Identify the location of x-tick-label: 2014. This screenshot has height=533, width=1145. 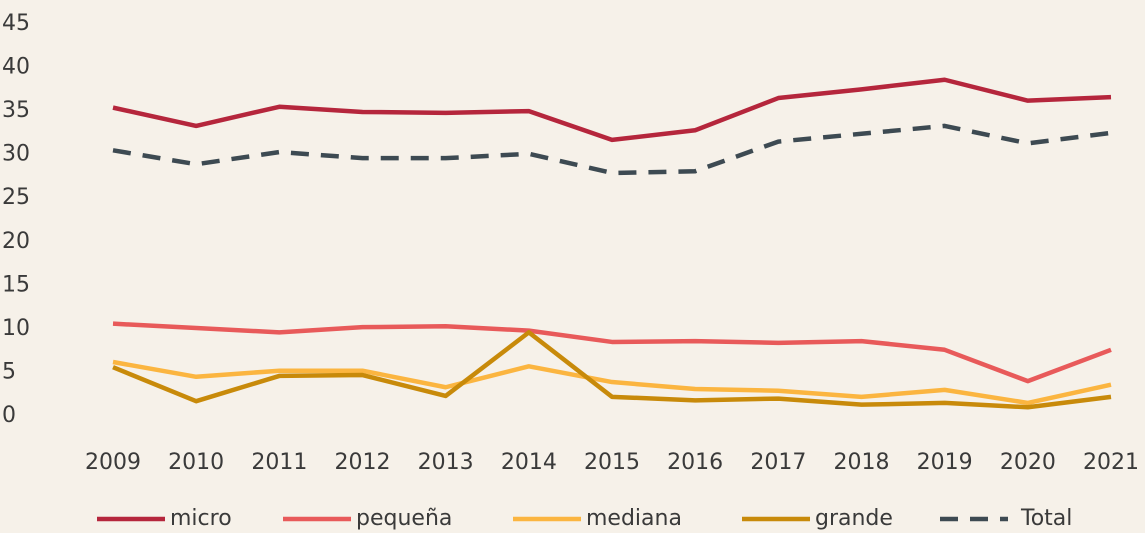
(529, 462).